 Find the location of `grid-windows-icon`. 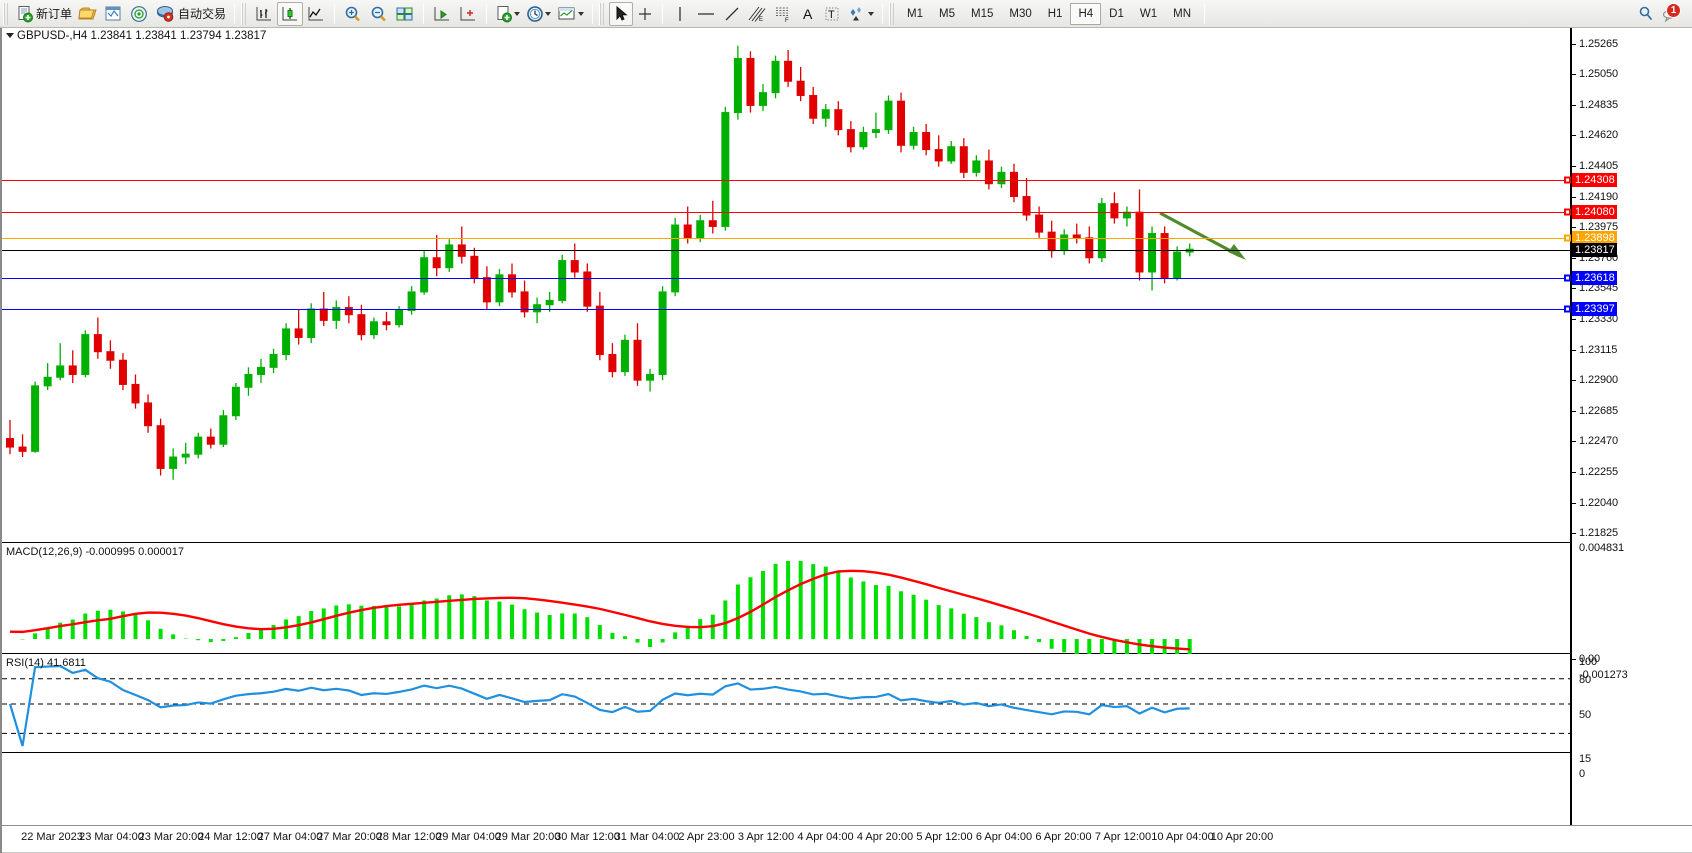

grid-windows-icon is located at coordinates (404, 13).